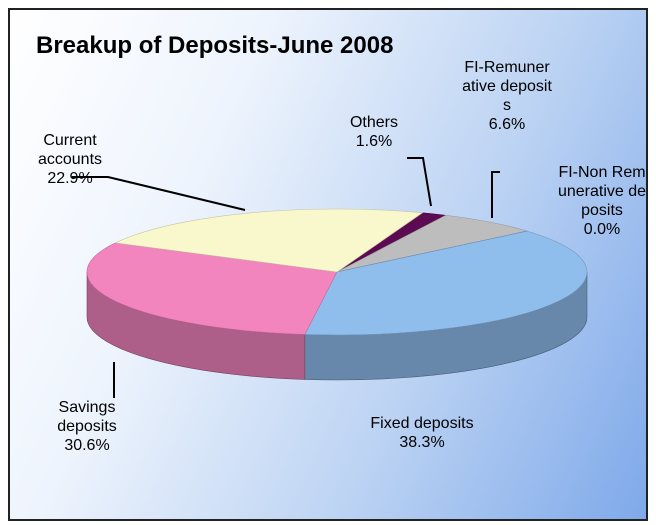  What do you see at coordinates (373, 122) in the screenshot?
I see `slice-name: Others` at bounding box center [373, 122].